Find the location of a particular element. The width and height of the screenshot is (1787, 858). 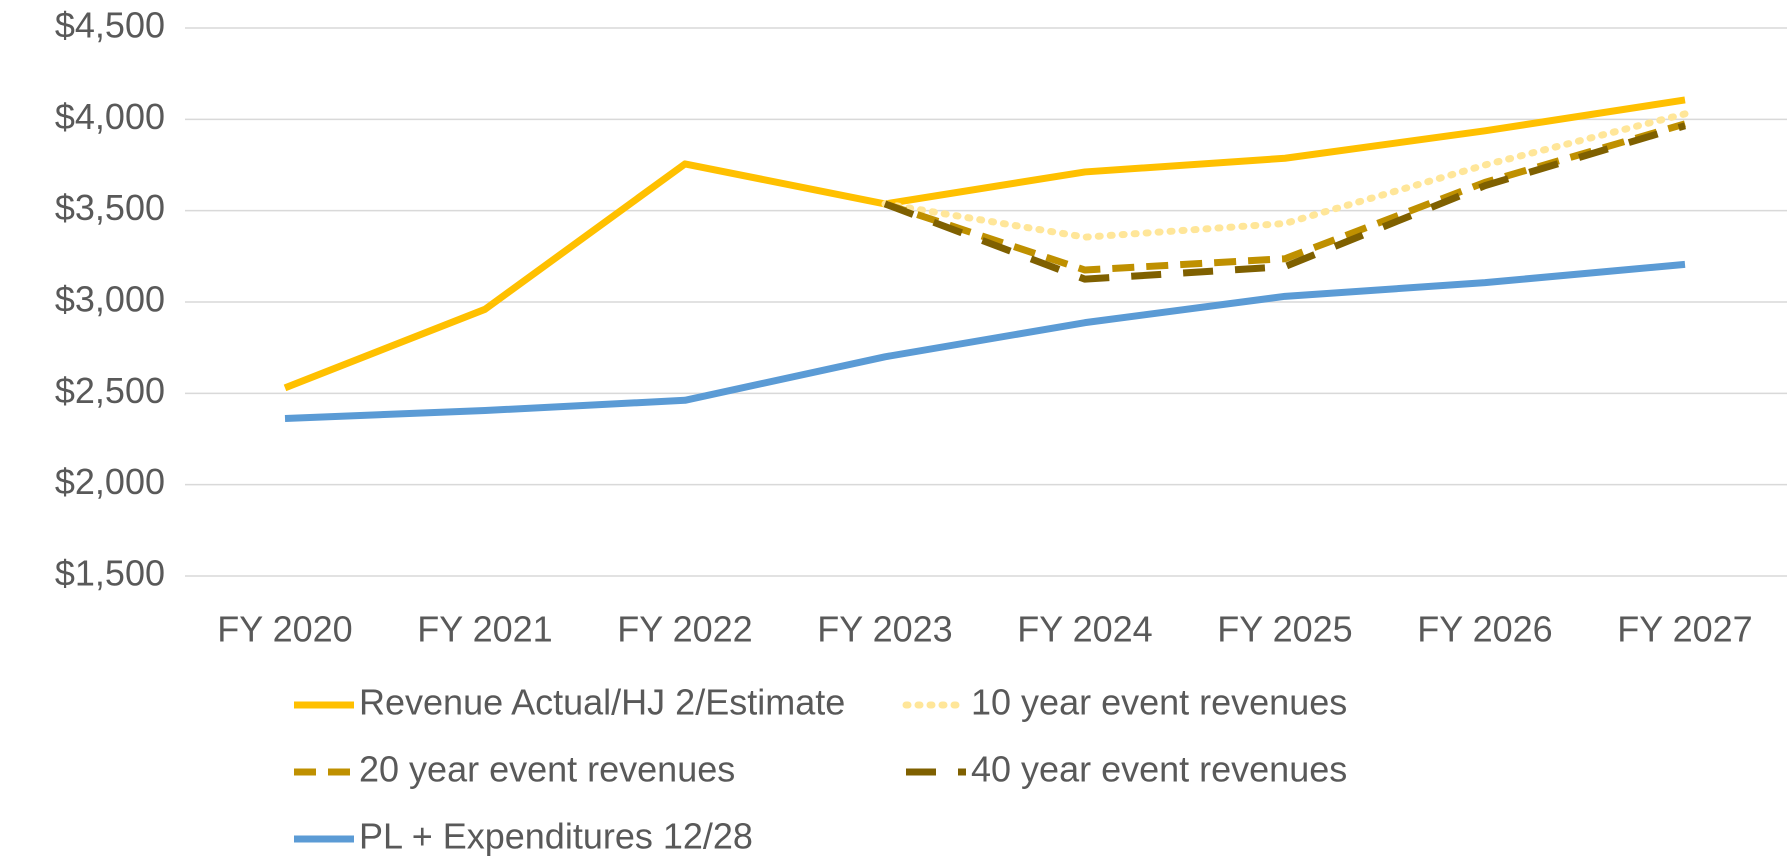

y-tick-label: $2,500 is located at coordinates (110, 390).